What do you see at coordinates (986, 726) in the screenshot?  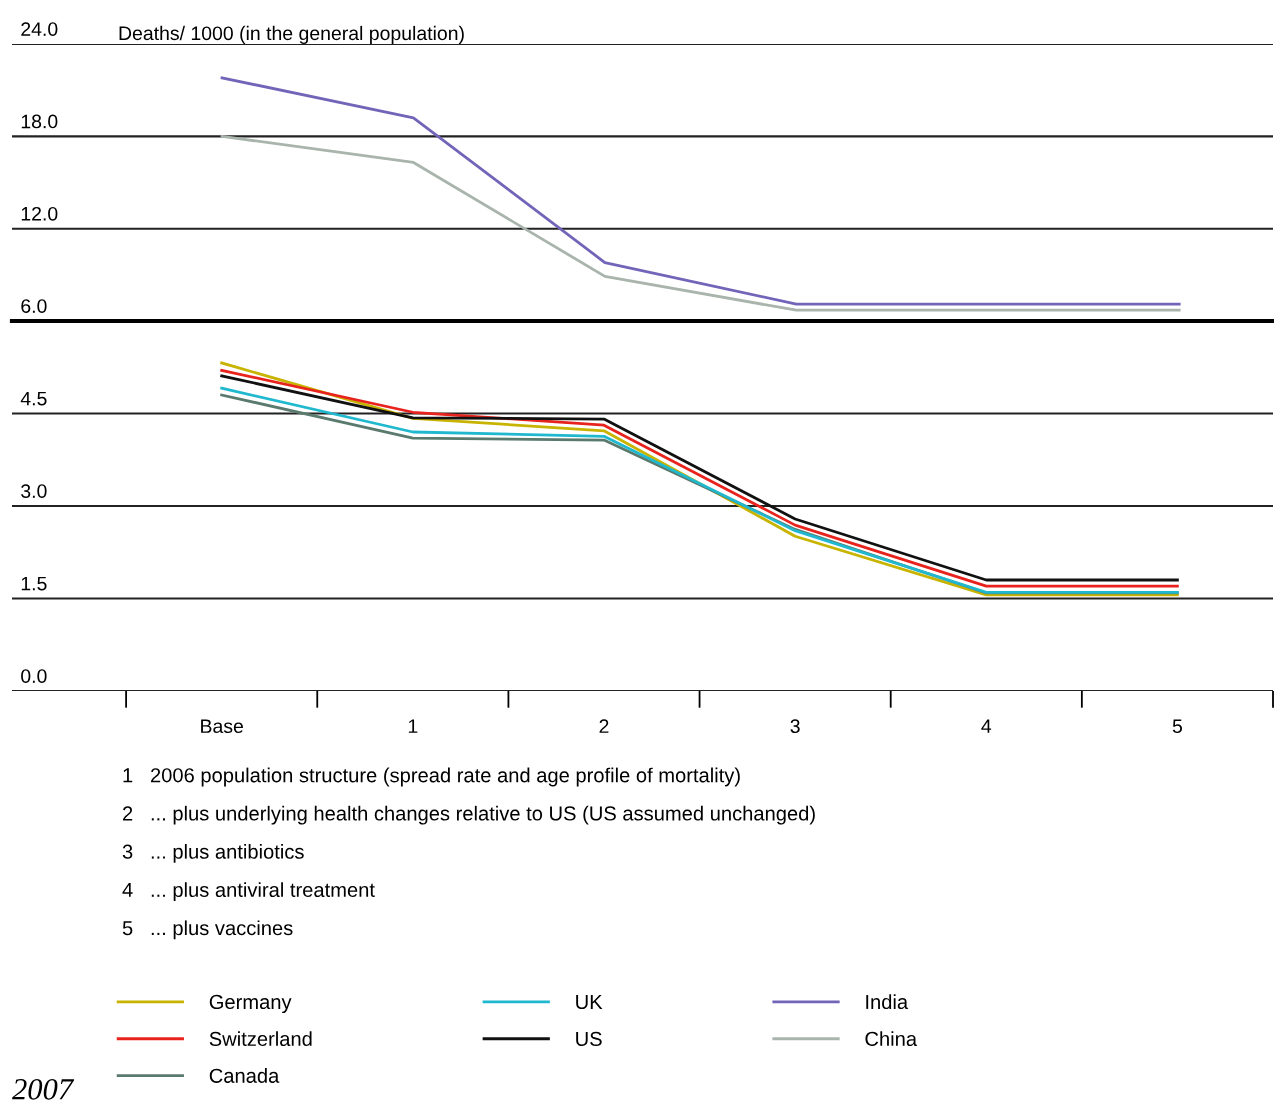 I see `x-tick-label: 4` at bounding box center [986, 726].